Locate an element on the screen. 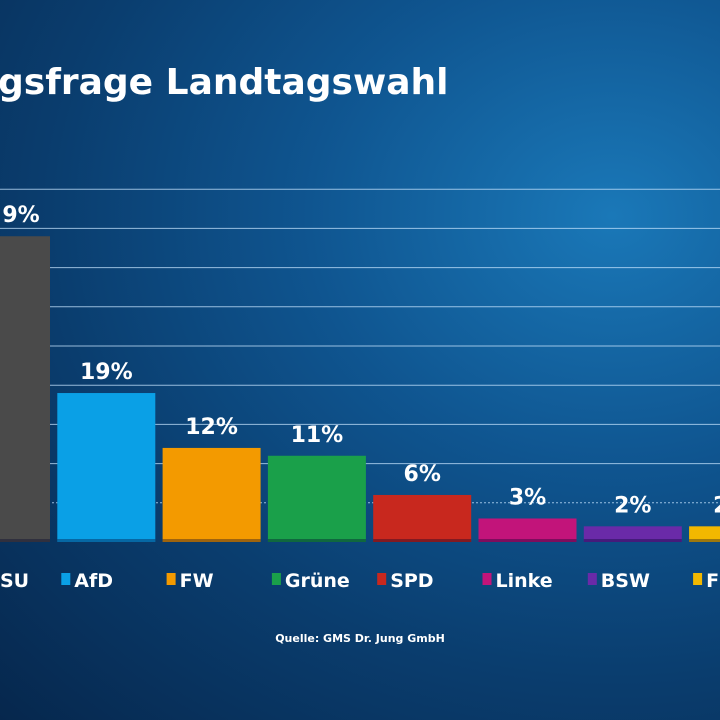 Image resolution: width=720 pixels, height=720 pixels. value-label: 6% is located at coordinates (422, 474).